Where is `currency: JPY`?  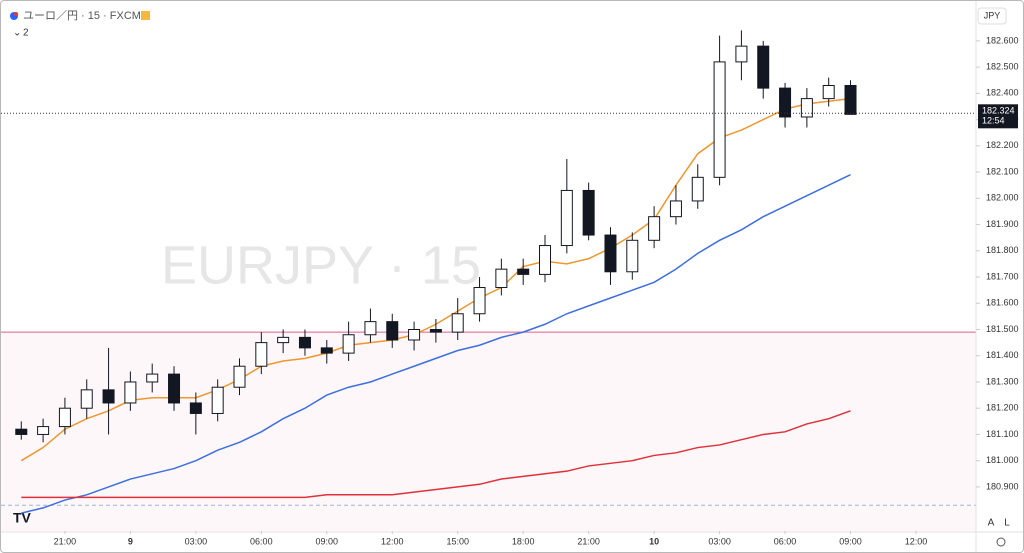
currency: JPY is located at coordinates (992, 15).